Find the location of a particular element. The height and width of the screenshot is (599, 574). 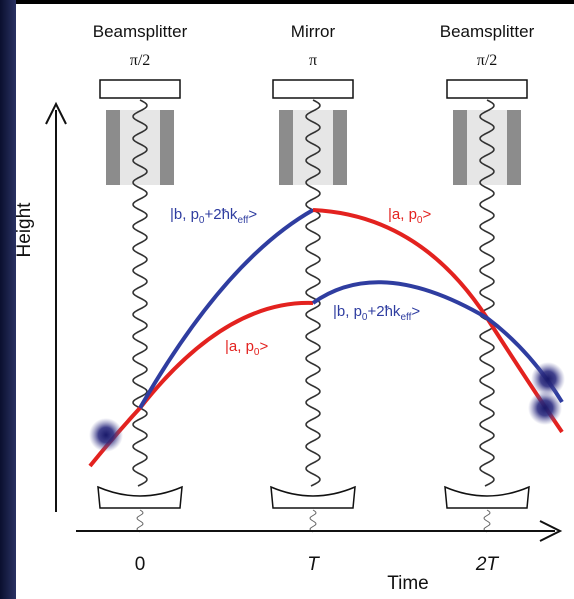

axis-label: Time is located at coordinates (408, 583).